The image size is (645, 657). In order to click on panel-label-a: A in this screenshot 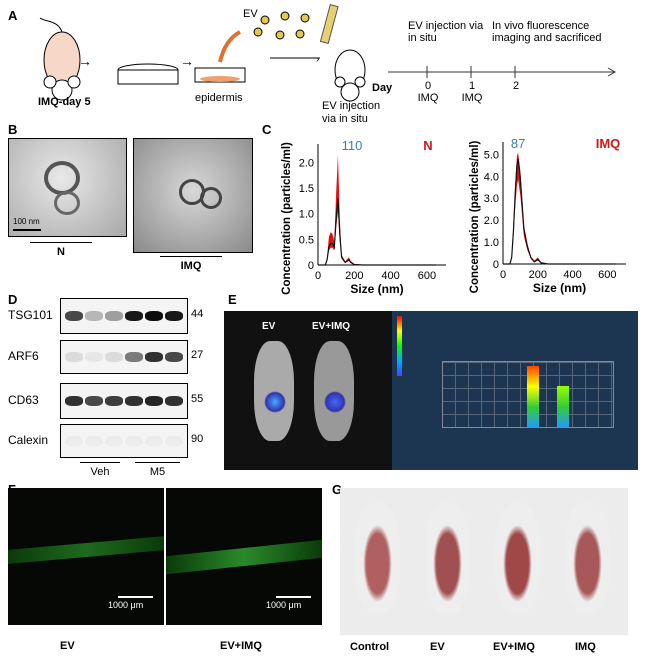, I will do `click(13, 15)`.